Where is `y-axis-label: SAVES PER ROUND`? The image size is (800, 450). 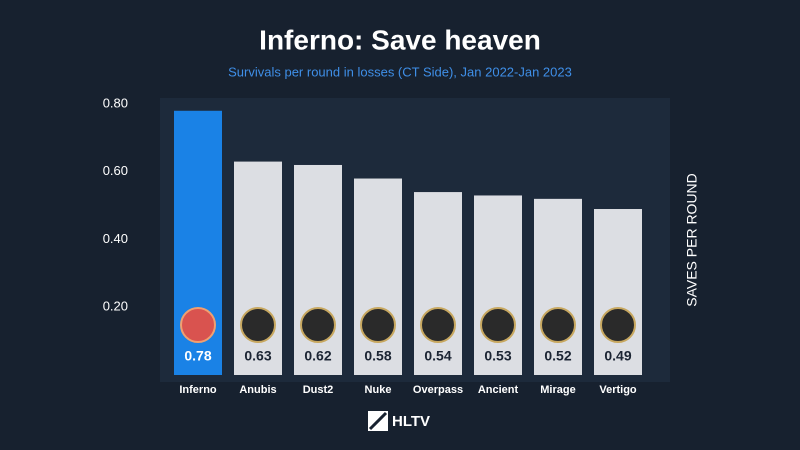 y-axis-label: SAVES PER ROUND is located at coordinates (692, 240).